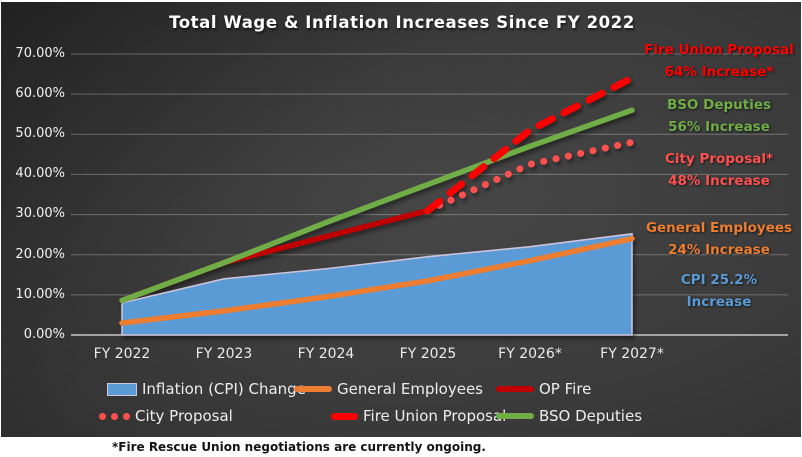  What do you see at coordinates (719, 280) in the screenshot?
I see `annotation-cpi-line1: CPI 25.2%` at bounding box center [719, 280].